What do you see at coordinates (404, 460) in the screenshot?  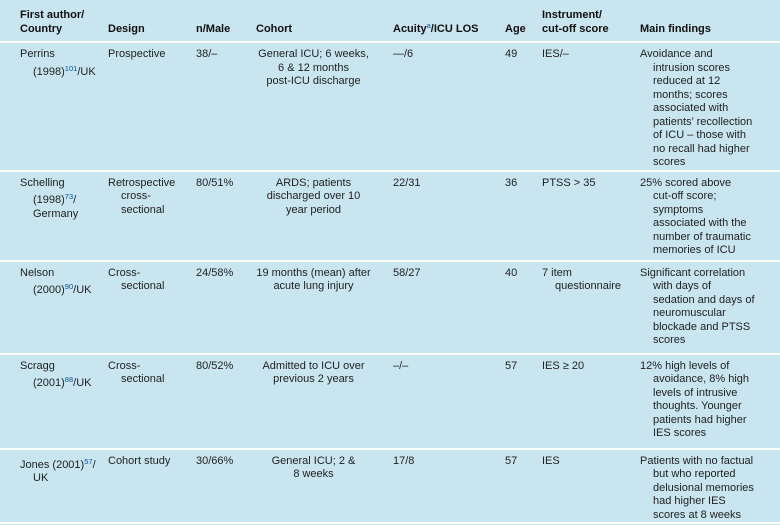 I see `acuity-icu-los-cell: 17/8` at bounding box center [404, 460].